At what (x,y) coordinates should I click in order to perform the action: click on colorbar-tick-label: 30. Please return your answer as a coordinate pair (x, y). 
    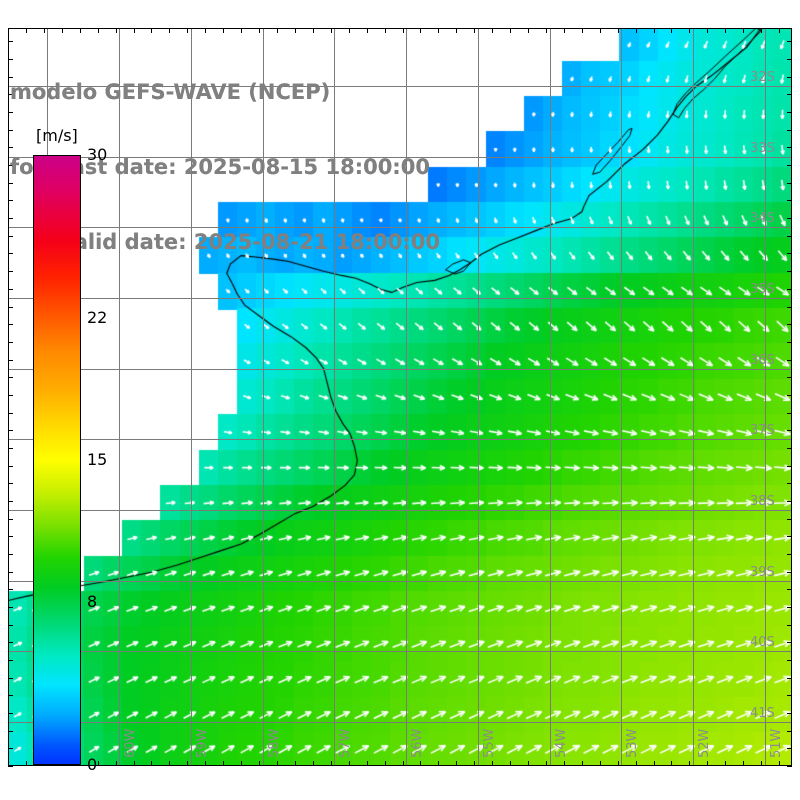
    Looking at the image, I should click on (97, 154).